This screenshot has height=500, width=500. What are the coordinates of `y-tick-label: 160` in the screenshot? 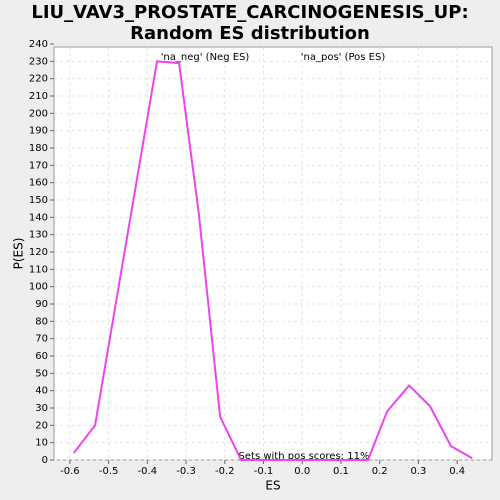 It's located at (38, 183).